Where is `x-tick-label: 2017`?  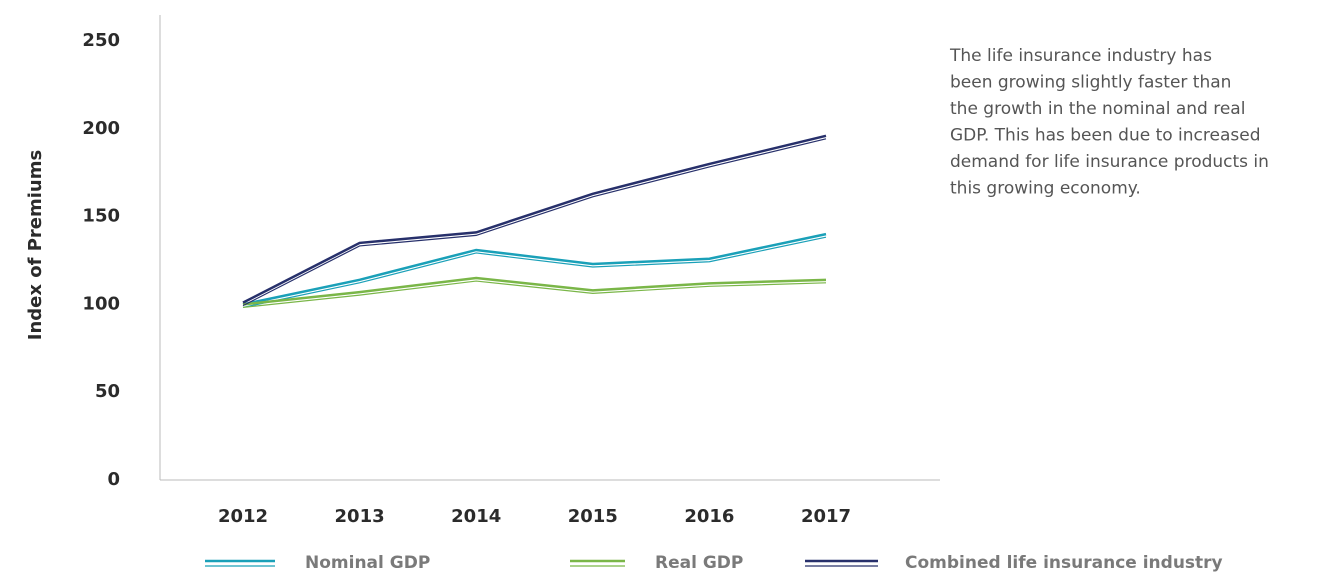 x-tick-label: 2017 is located at coordinates (826, 516).